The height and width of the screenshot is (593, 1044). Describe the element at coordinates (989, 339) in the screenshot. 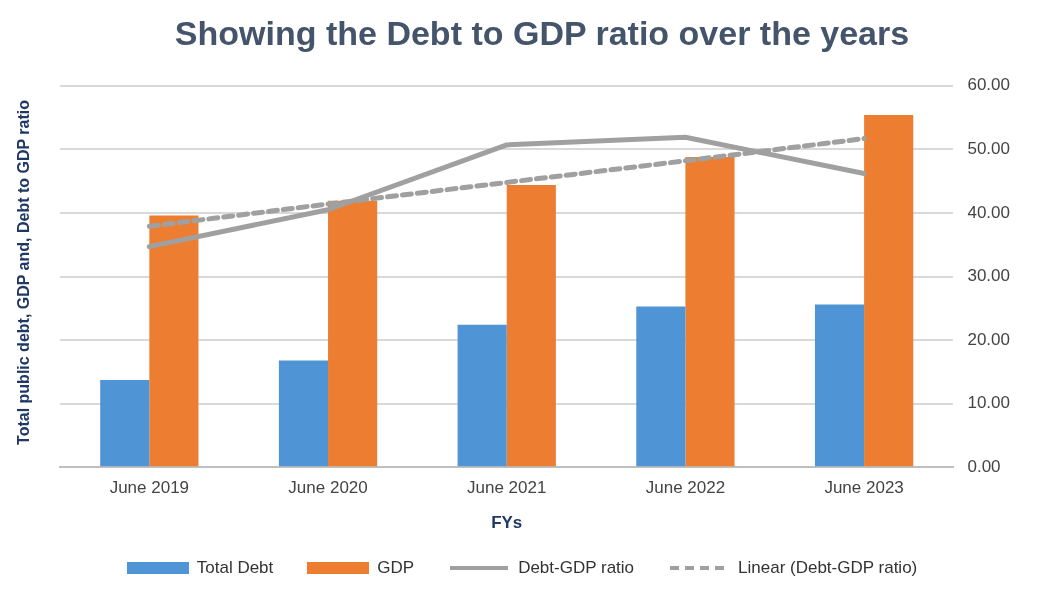

I see `y-tick-label: 20.00` at that location.